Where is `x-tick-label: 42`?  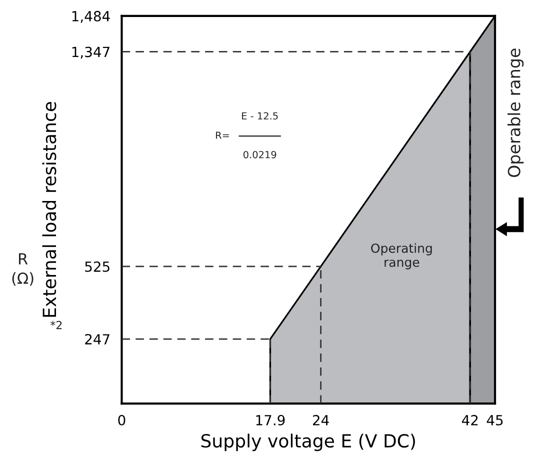
x-tick-label: 42 is located at coordinates (470, 420).